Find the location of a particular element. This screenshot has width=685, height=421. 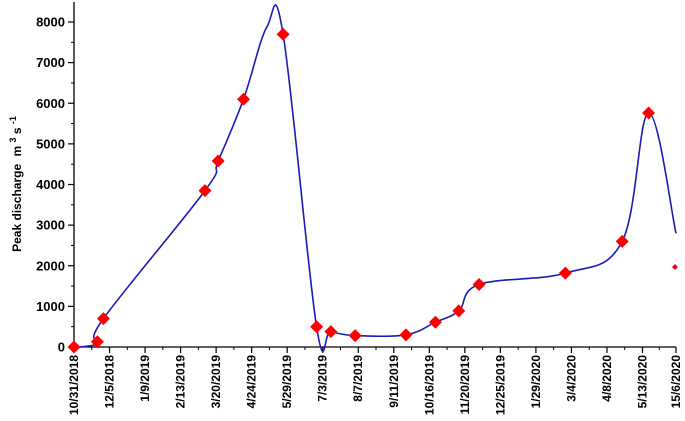

x-tick-label: 4/8/2020 is located at coordinates (607, 378).